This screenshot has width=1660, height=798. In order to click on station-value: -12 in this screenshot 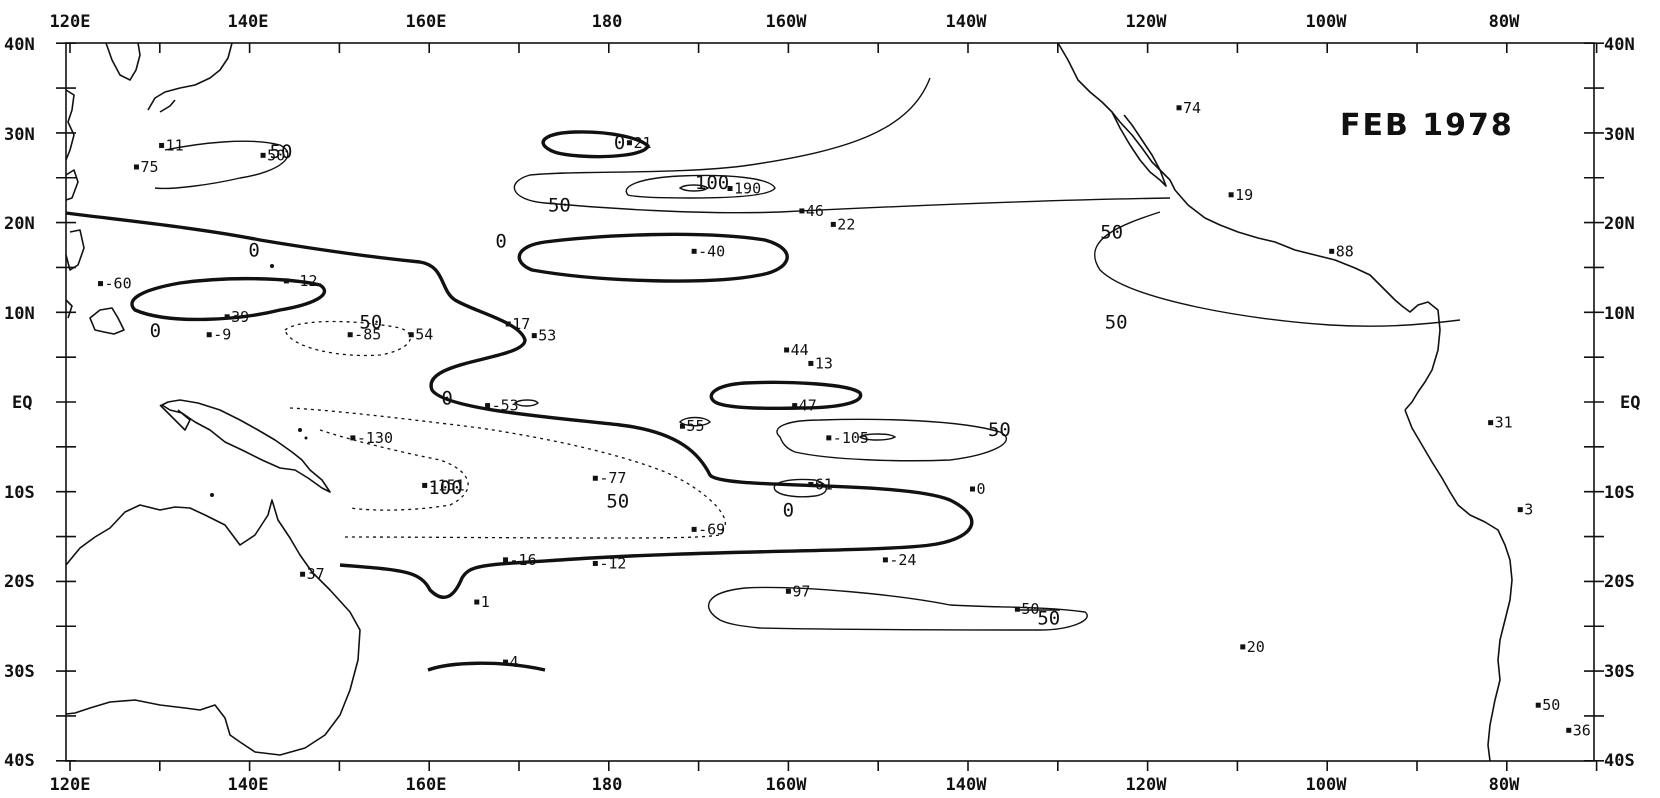, I will do `click(303, 281)`.